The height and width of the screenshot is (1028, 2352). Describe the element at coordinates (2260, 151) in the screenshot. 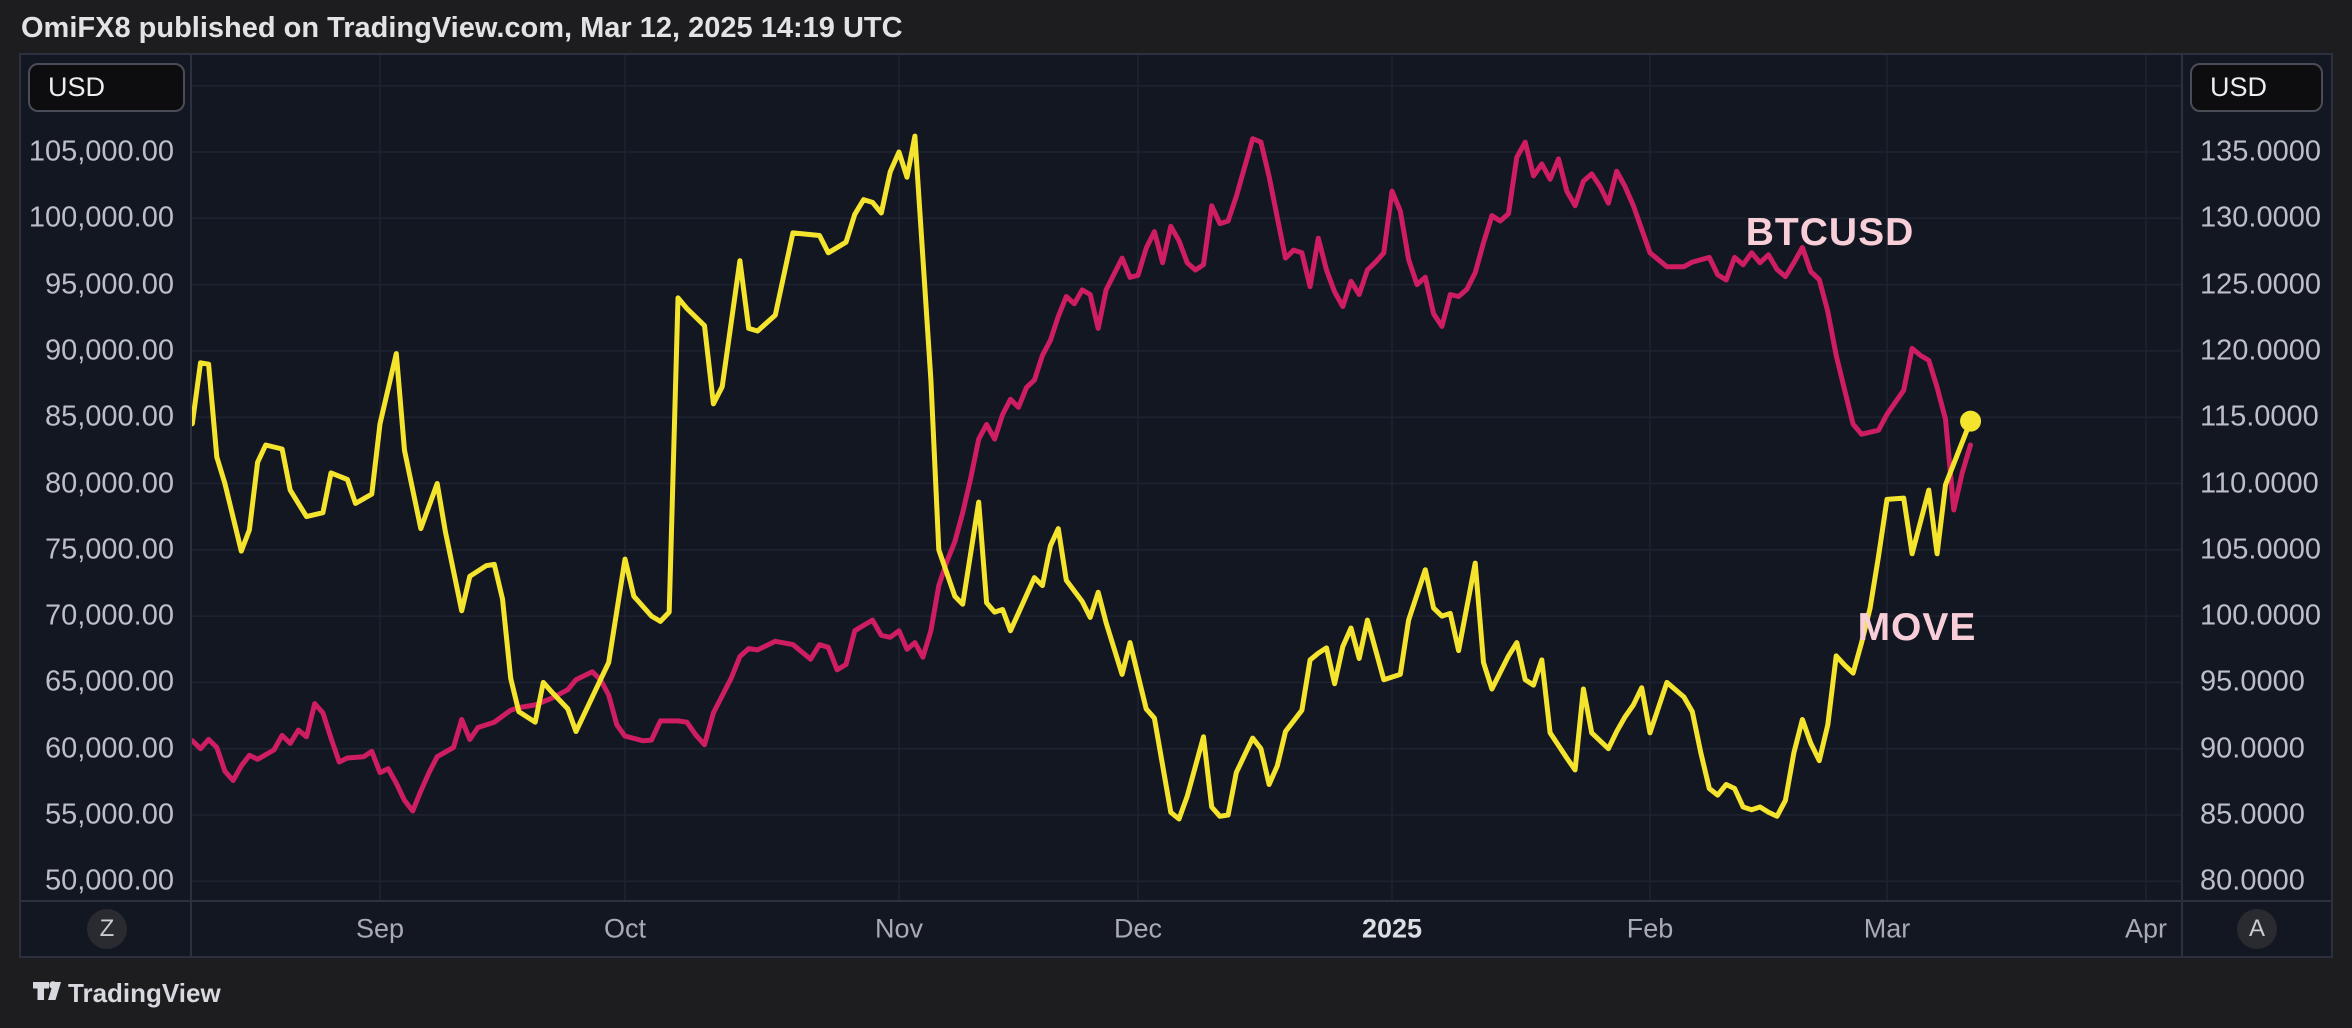

I see `right-axis-tick: 135.0000` at that location.